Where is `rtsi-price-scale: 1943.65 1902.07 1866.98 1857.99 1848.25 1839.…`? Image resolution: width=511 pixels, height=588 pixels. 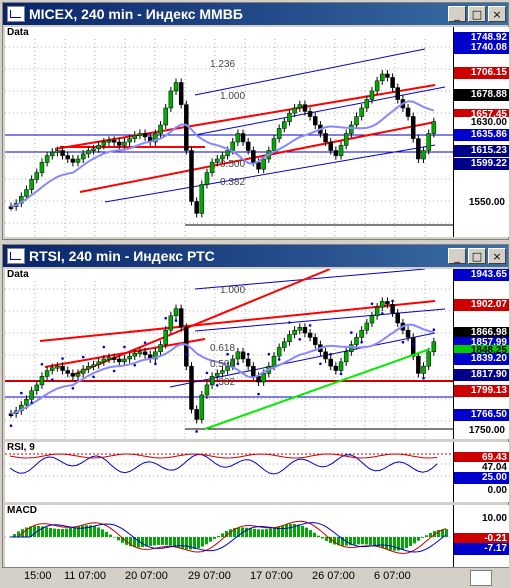
rtsi-price-scale: 1943.65 1902.07 1866.98 1857.99 1848.25 1839.… is located at coordinates (481, 354).